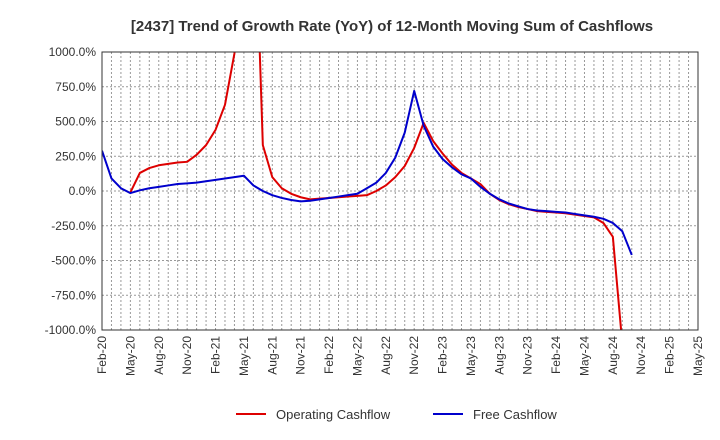 The width and height of the screenshot is (720, 440). I want to click on legend-item-operating-cashflow: Operating Cashflow, so click(313, 414).